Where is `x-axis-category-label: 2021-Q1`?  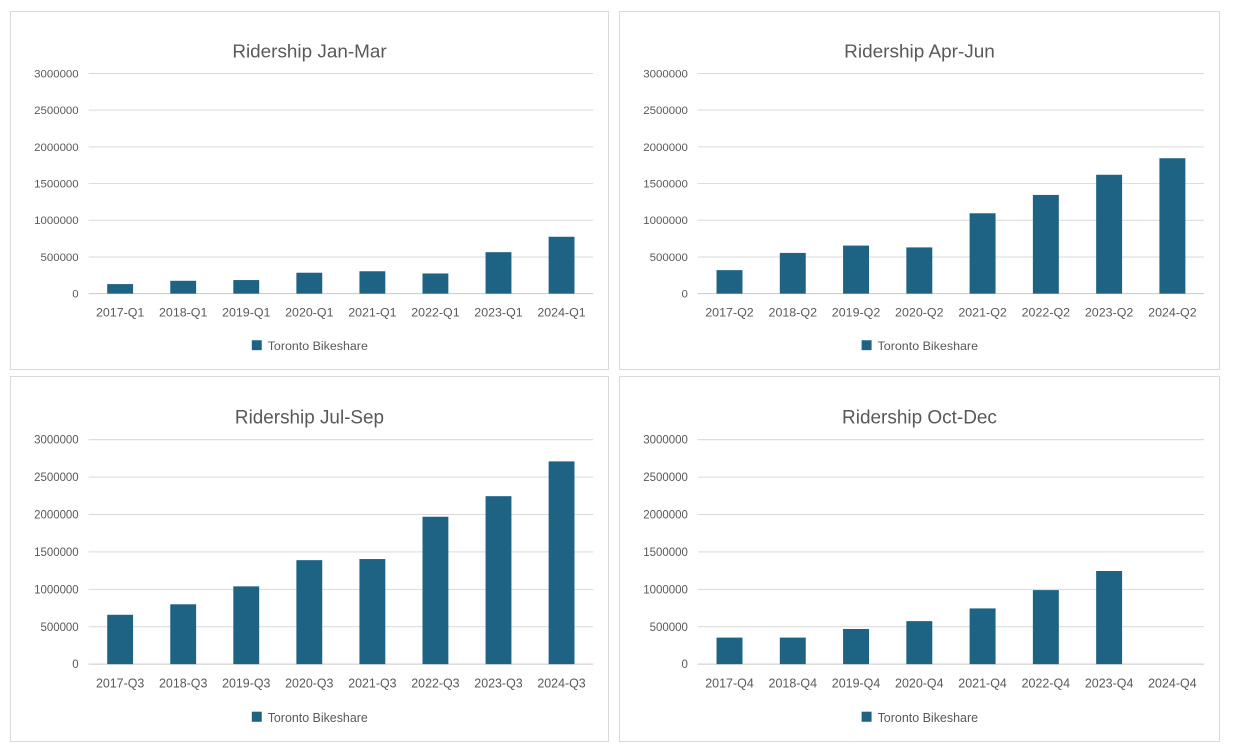
x-axis-category-label: 2021-Q1 is located at coordinates (372, 312).